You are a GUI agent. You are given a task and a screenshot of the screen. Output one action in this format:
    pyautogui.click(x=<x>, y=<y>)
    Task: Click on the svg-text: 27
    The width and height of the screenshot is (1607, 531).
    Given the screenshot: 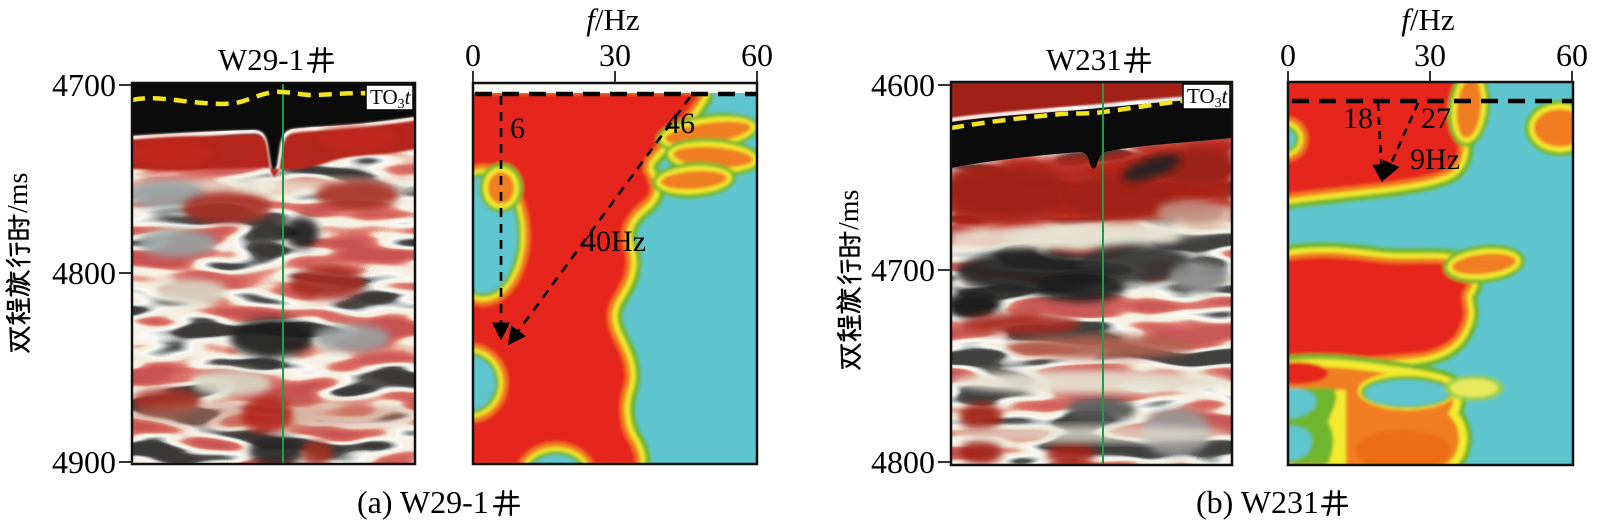 What is the action you would take?
    pyautogui.click(x=1436, y=118)
    